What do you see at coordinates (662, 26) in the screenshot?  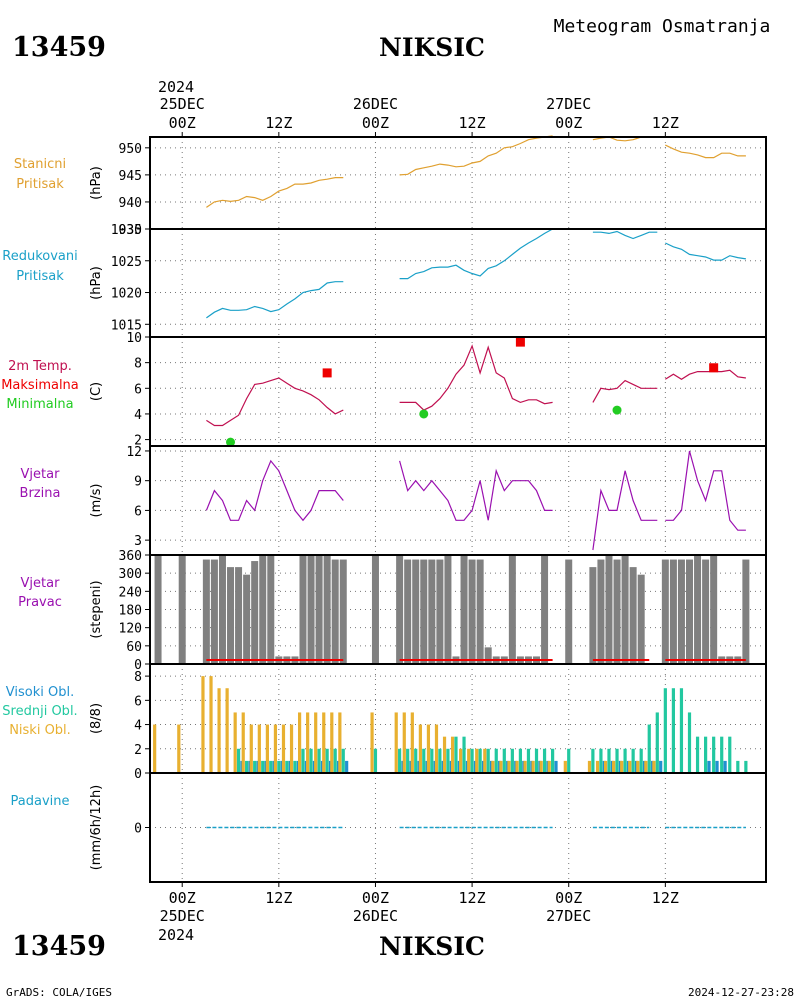 I see `meteogram-title: Meteogram Osmatranja` at bounding box center [662, 26].